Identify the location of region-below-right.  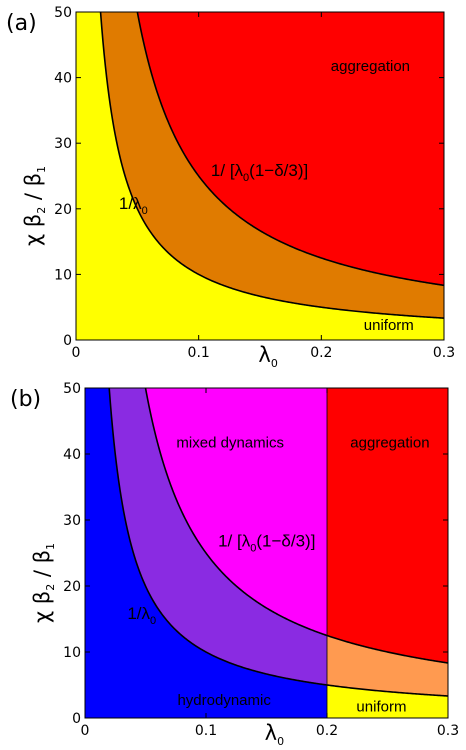
(387, 701).